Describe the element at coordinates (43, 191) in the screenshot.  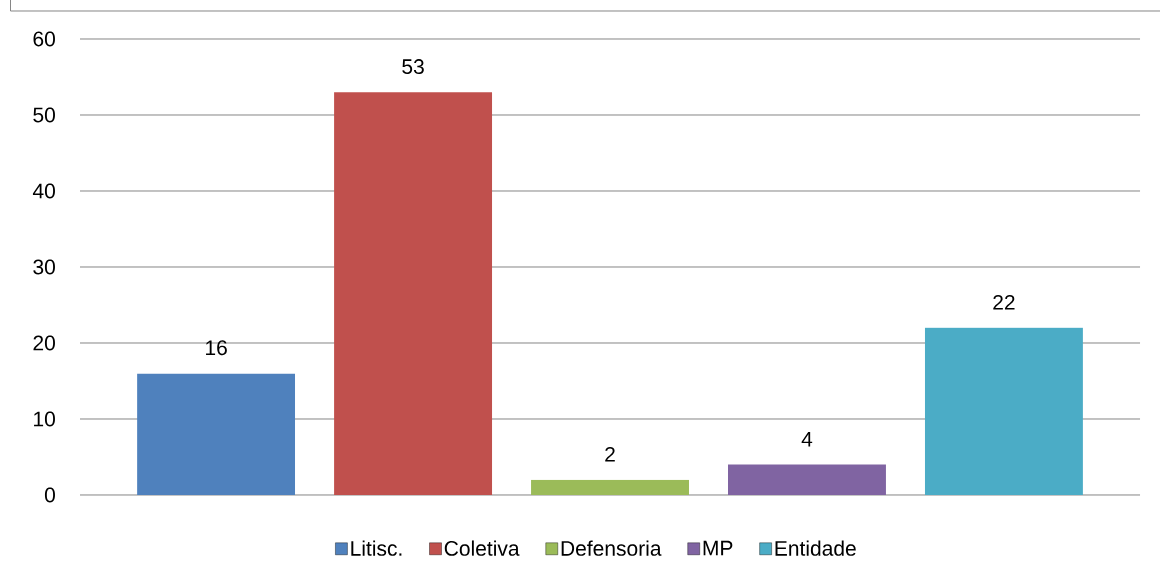
I see `y-tick-label: 40` at that location.